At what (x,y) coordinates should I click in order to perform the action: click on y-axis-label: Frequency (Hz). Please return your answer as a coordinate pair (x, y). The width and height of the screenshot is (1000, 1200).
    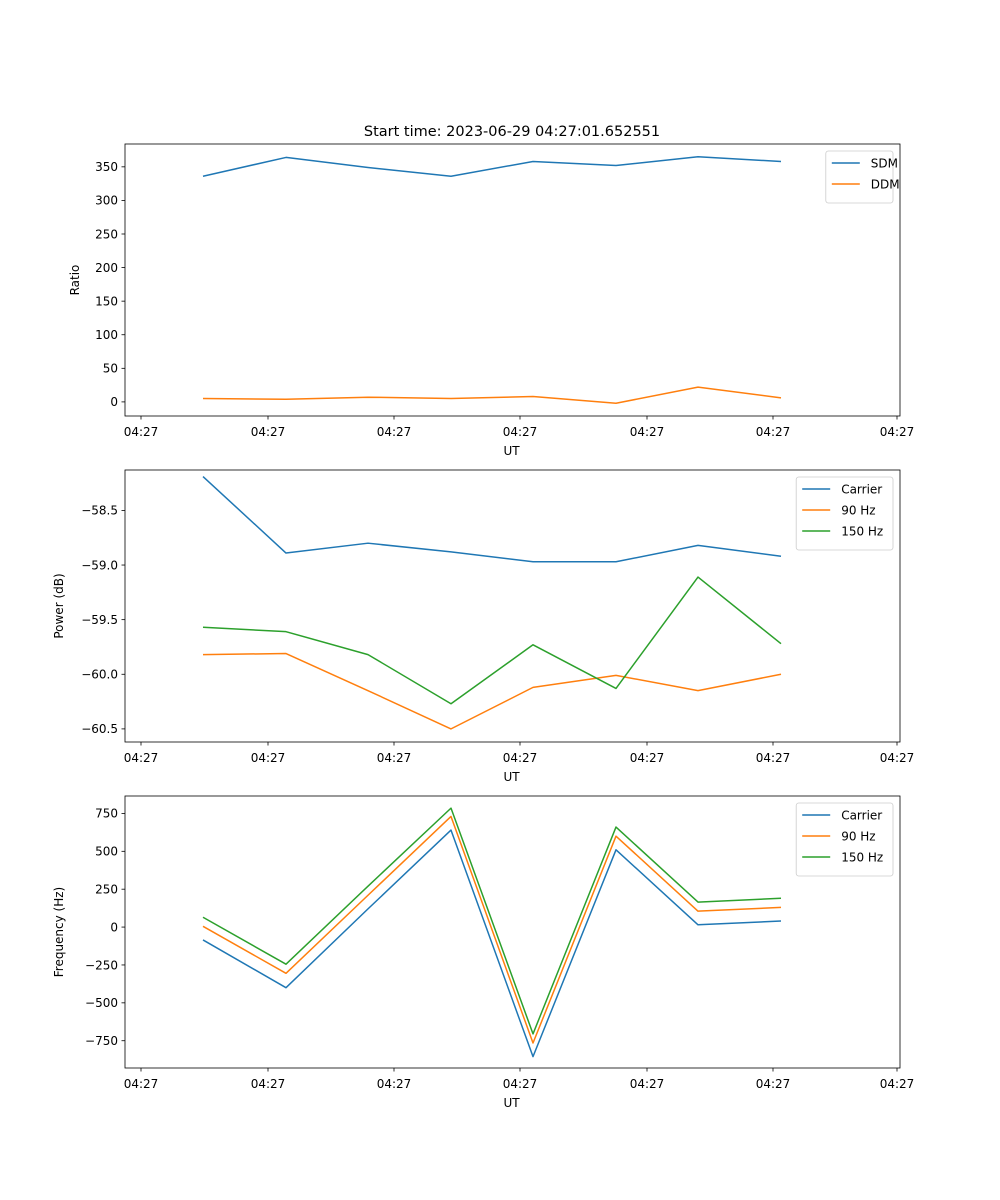
    Looking at the image, I should click on (59, 932).